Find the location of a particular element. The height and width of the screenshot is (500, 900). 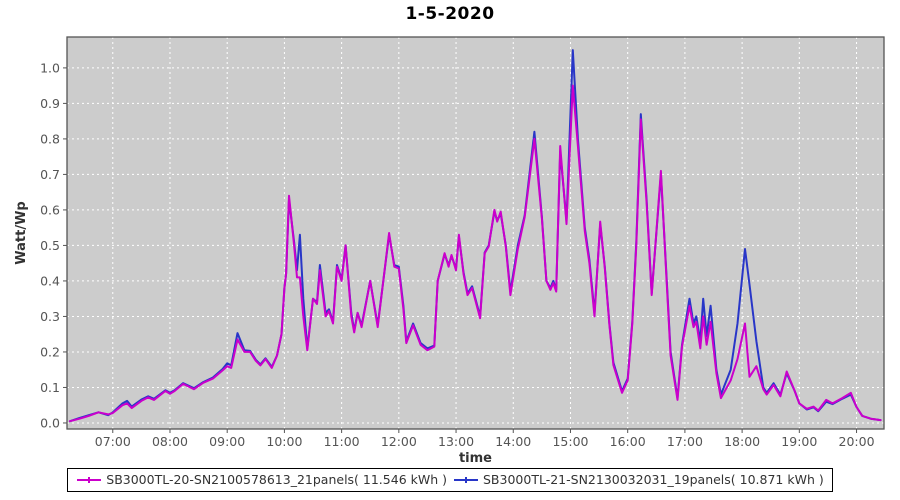

x-tick-label: 16:00 is located at coordinates (628, 441).